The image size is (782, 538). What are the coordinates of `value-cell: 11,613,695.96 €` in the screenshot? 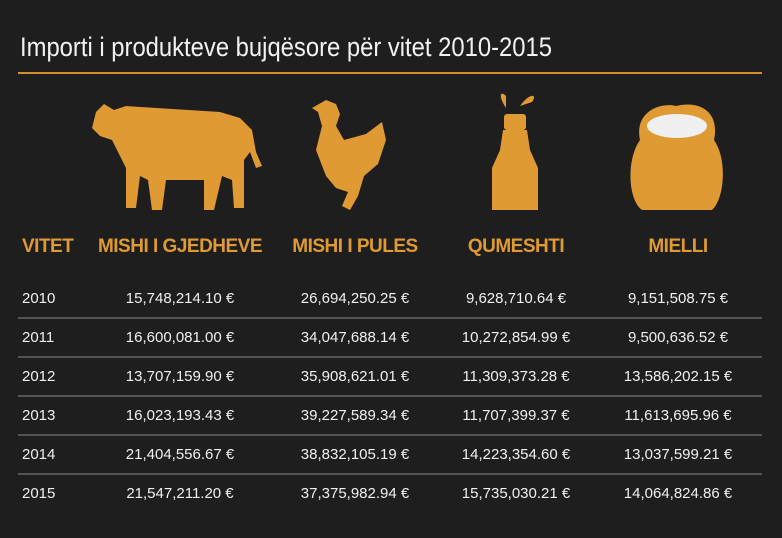 It's located at (678, 415).